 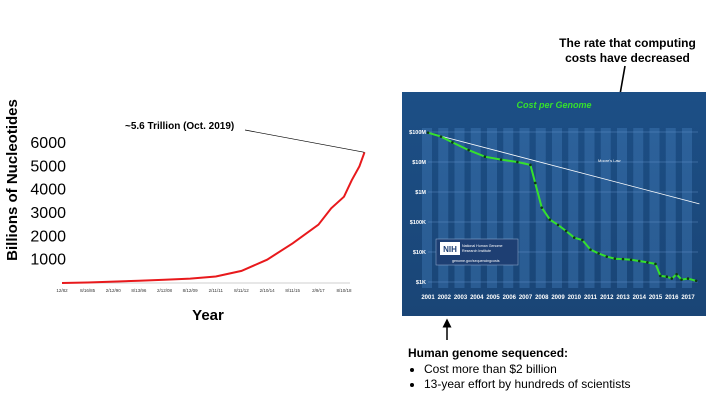 I want to click on y-tick-label-3000: 3000, so click(x=48, y=213).